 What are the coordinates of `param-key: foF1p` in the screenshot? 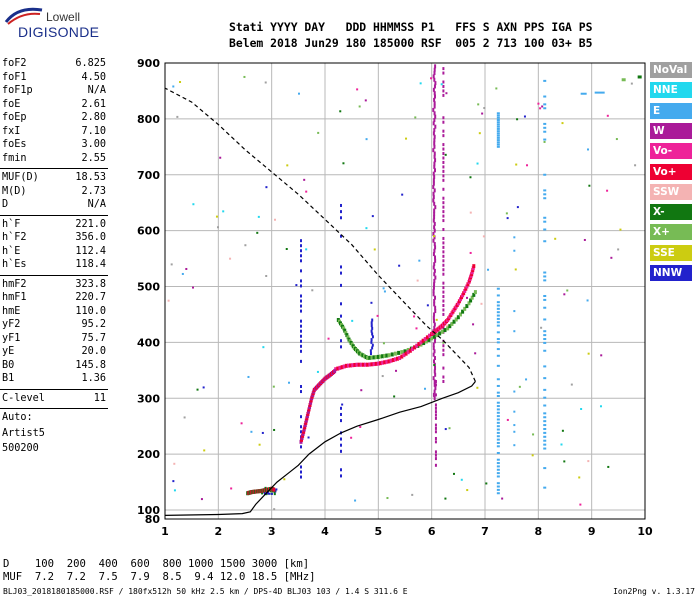 It's located at (17, 90).